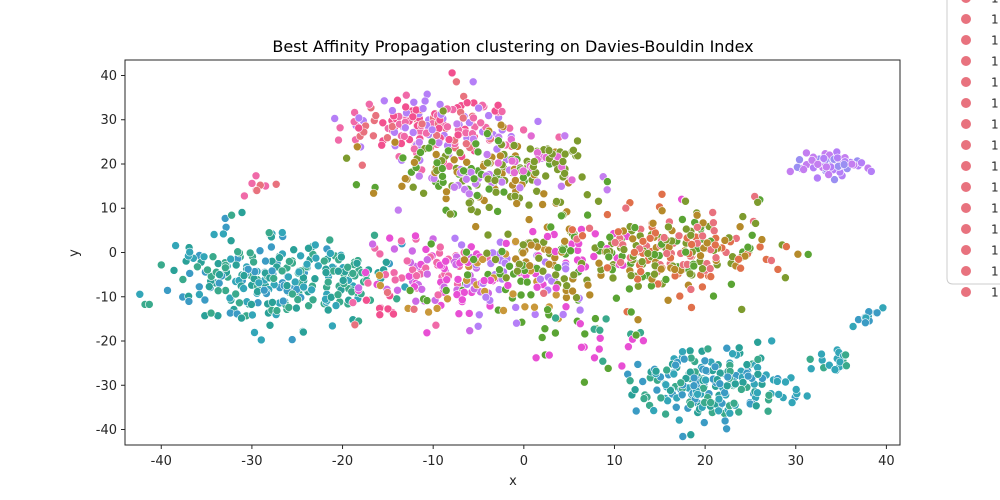  Describe the element at coordinates (795, 461) in the screenshot. I see `x-tick-label: 30` at that location.